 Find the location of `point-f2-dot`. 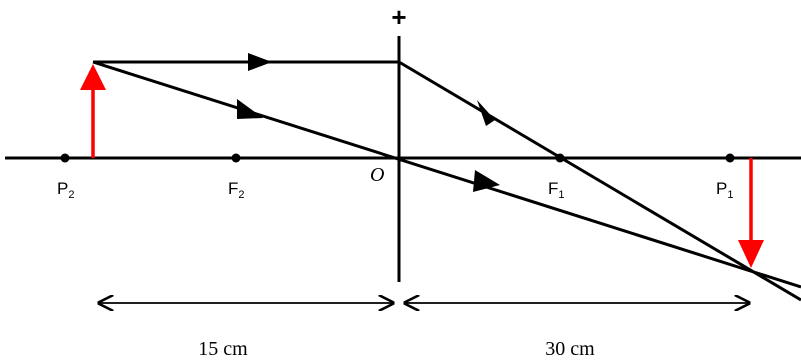

point-f2-dot is located at coordinates (236, 158).